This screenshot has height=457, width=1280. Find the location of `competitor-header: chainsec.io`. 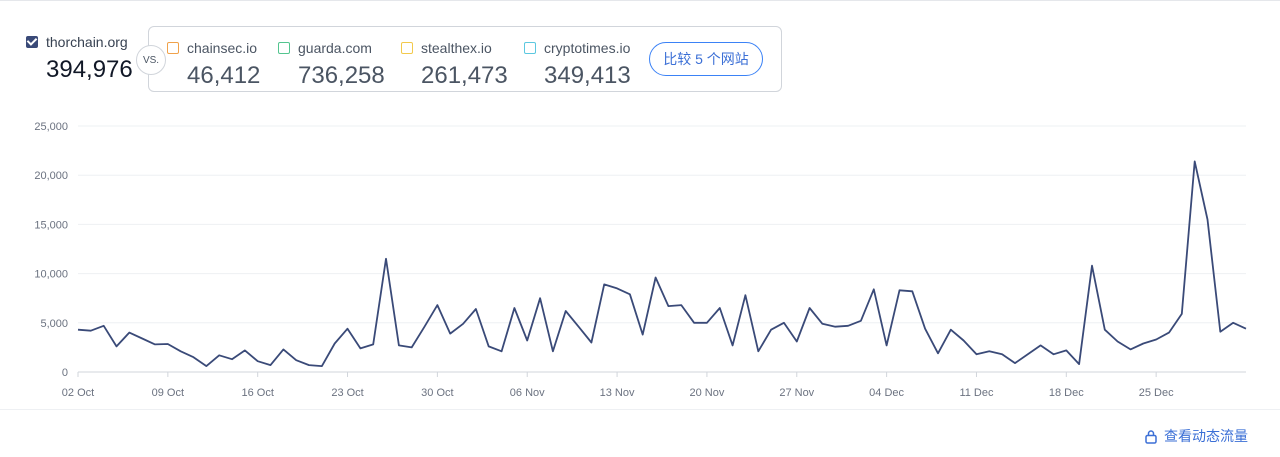

competitor-header: chainsec.io is located at coordinates (213, 48).